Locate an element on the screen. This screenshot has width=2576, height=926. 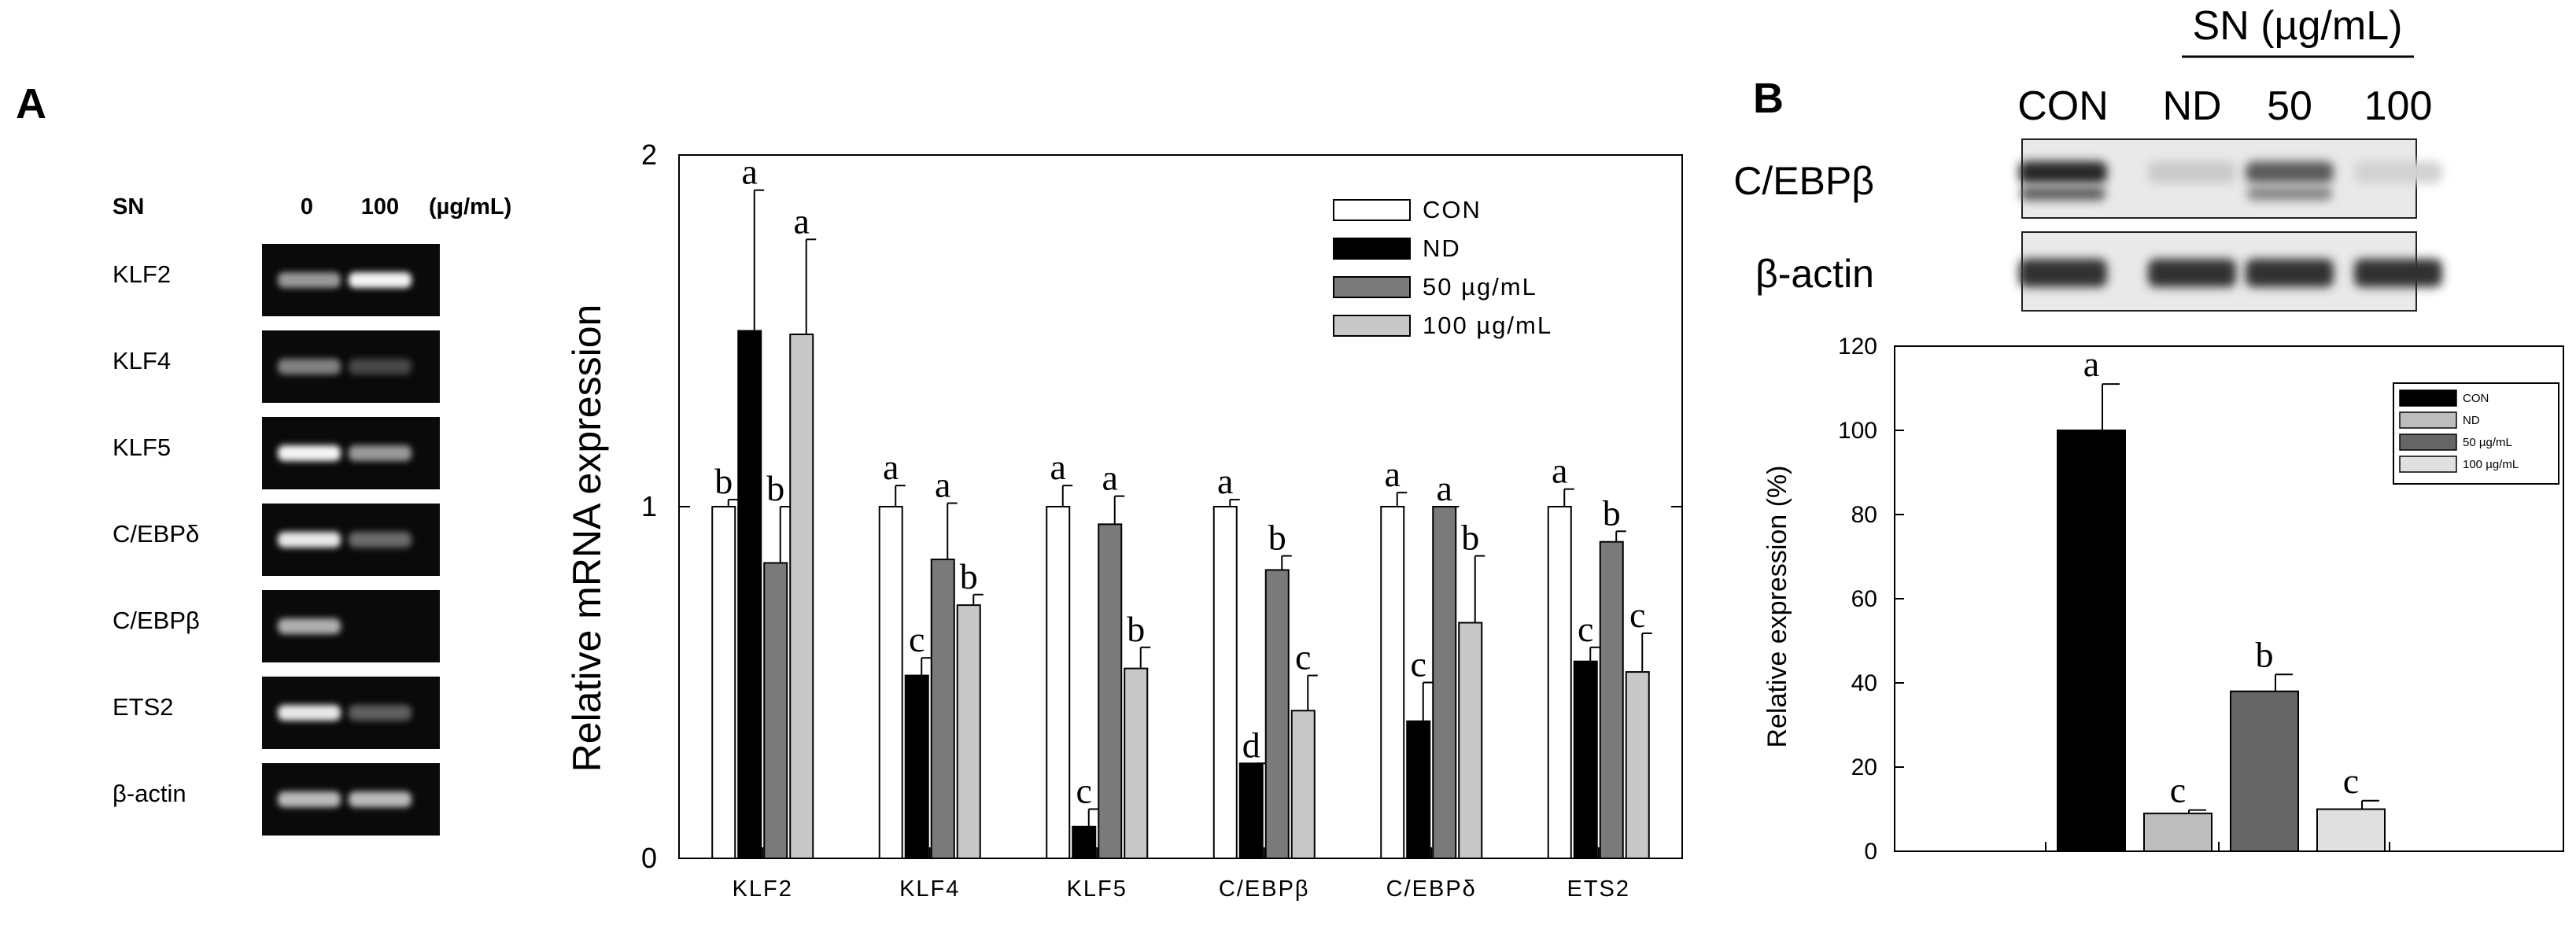
chart-a-legend-label-1: ND is located at coordinates (1442, 248).